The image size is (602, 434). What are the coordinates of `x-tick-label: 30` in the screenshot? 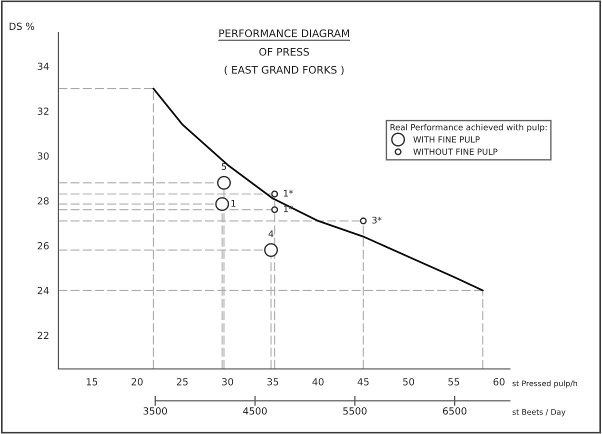 It's located at (228, 382).